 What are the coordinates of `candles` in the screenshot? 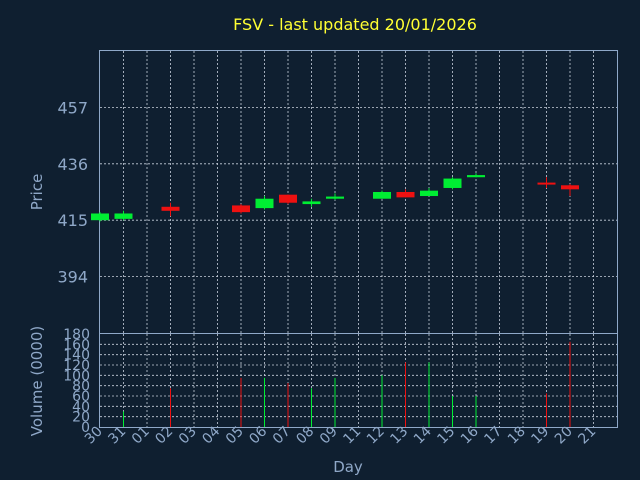 It's located at (335, 197).